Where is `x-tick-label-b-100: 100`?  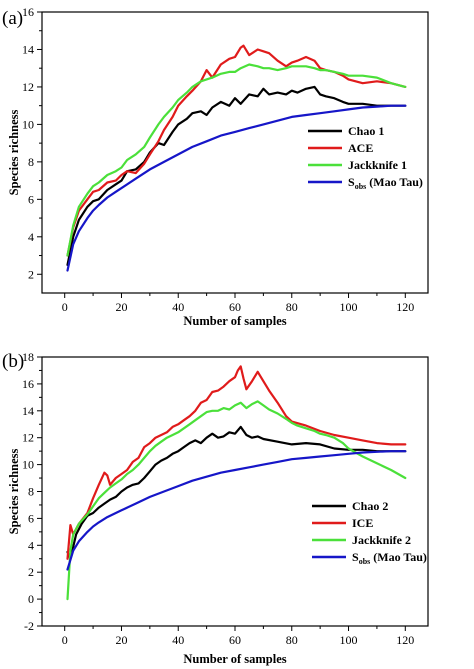
x-tick-label-b-100: 100 is located at coordinates (349, 640).